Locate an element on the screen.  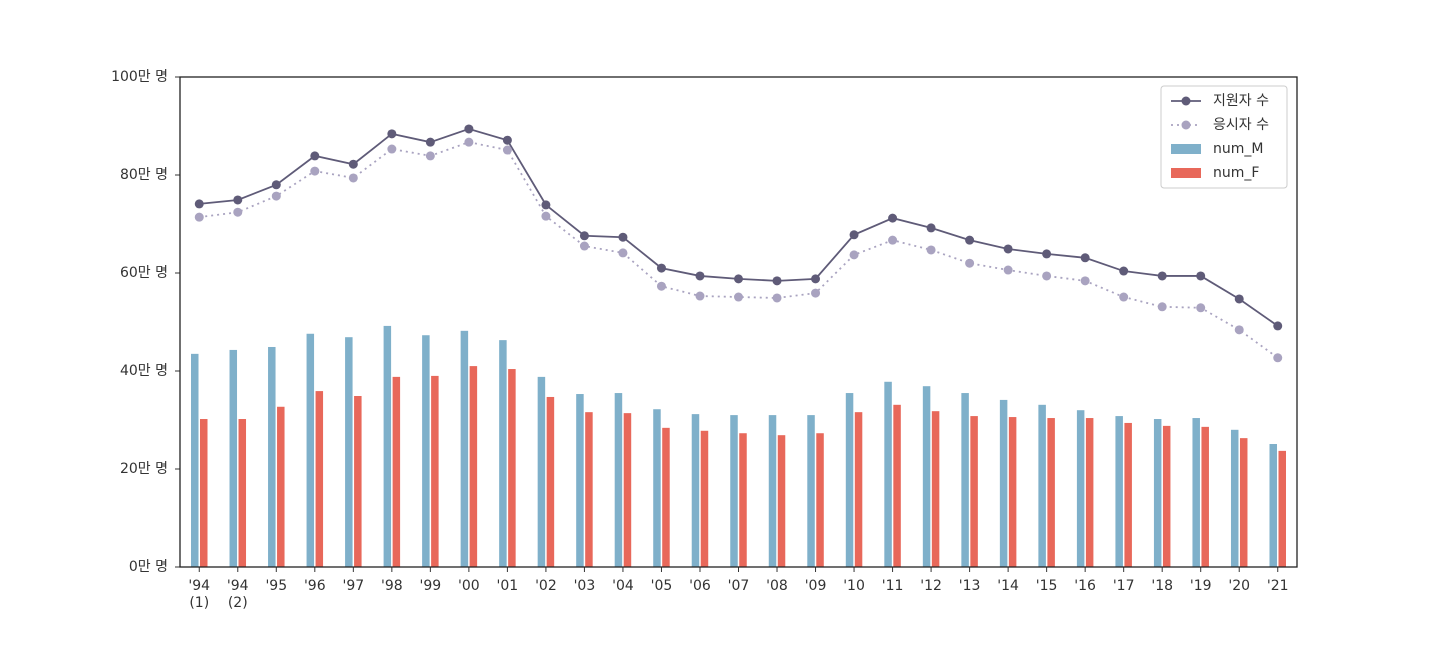
y-tick-label: 60만 명 is located at coordinates (144, 273).